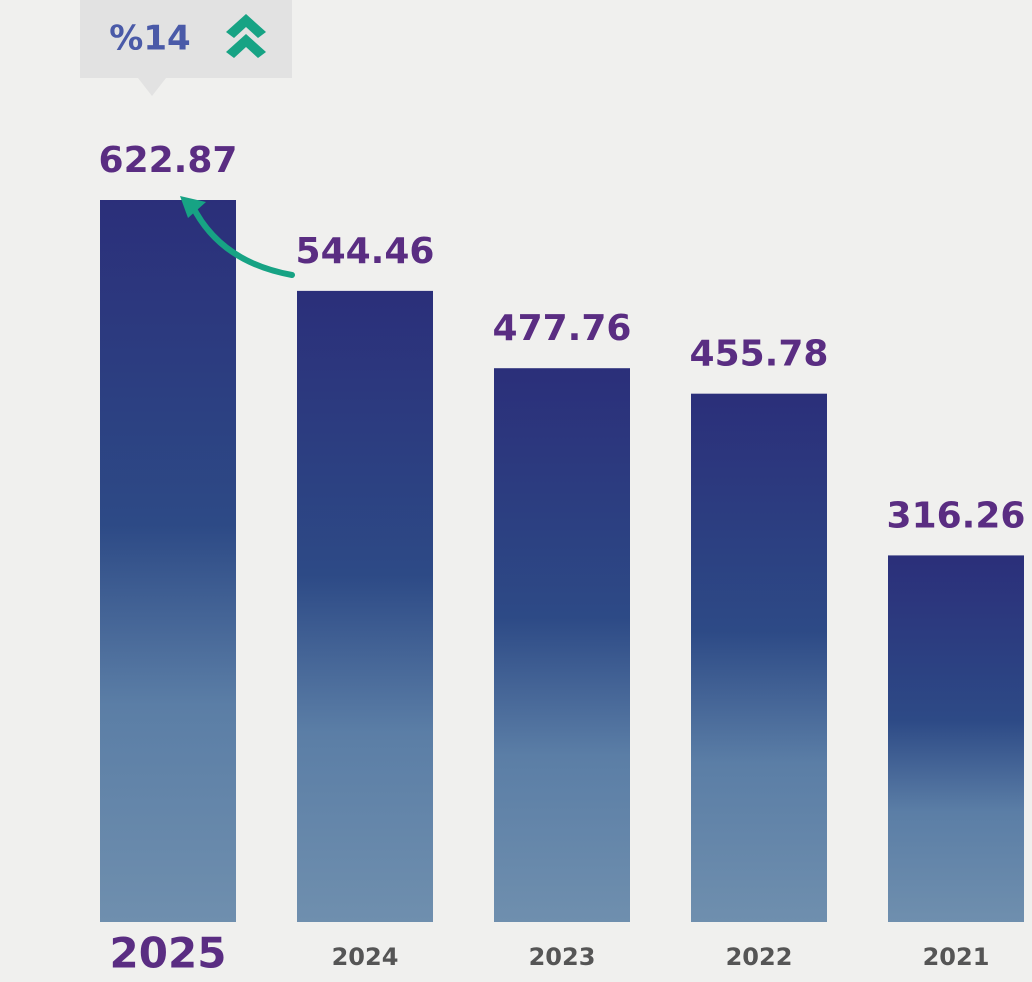 The height and width of the screenshot is (982, 1032). Describe the element at coordinates (193, 207) in the screenshot. I see `growth-arrowhead` at that location.